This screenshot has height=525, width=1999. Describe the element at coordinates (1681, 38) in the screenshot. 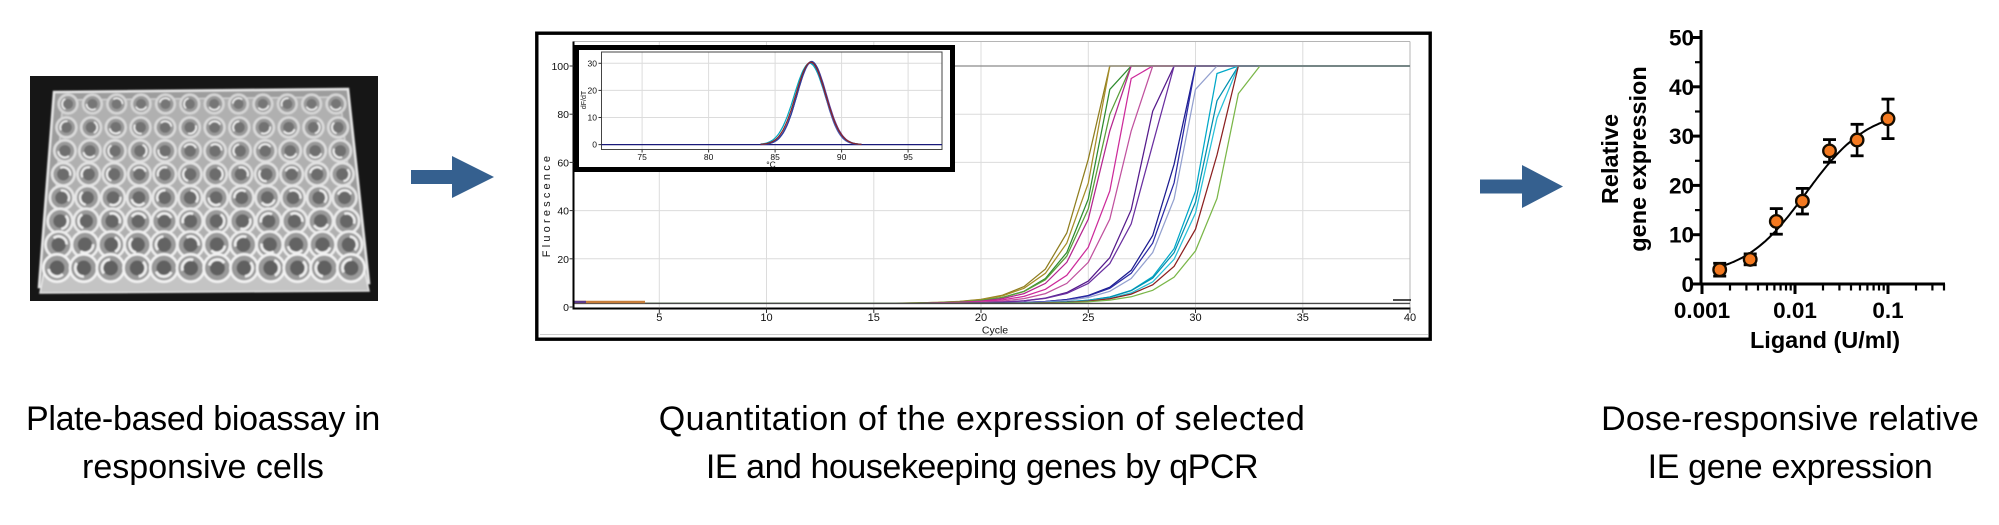

I see `svg-text: 50` at that location.